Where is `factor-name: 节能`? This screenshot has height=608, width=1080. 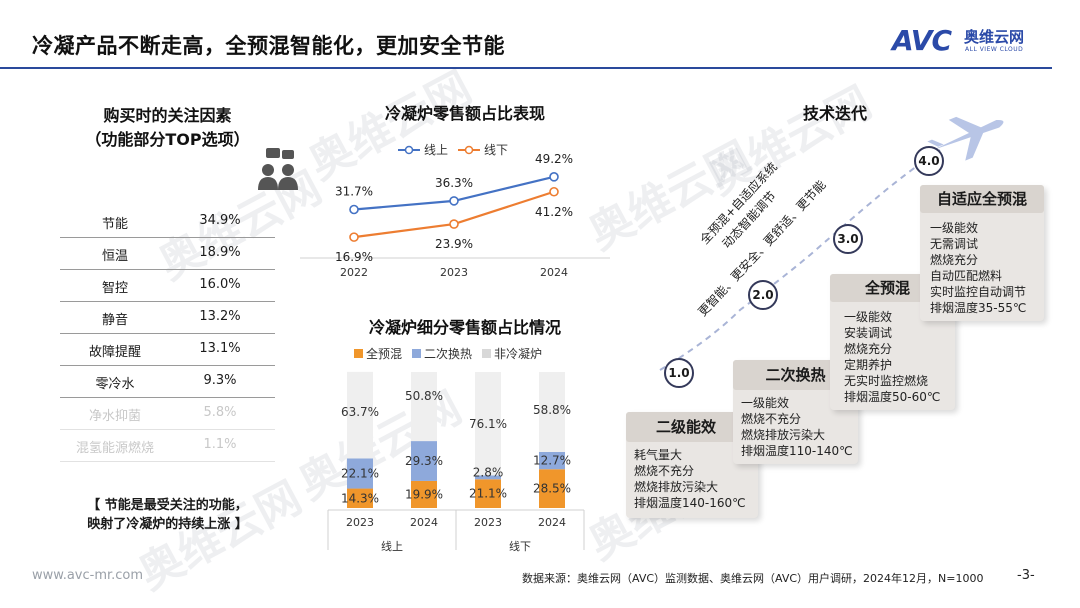
factor-name: 节能 is located at coordinates (114, 224).